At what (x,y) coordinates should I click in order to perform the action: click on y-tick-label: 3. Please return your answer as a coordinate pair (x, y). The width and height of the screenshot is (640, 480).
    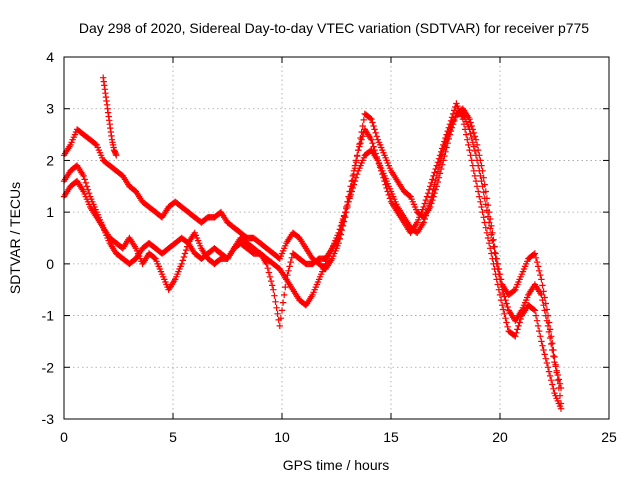
    Looking at the image, I should click on (50, 109).